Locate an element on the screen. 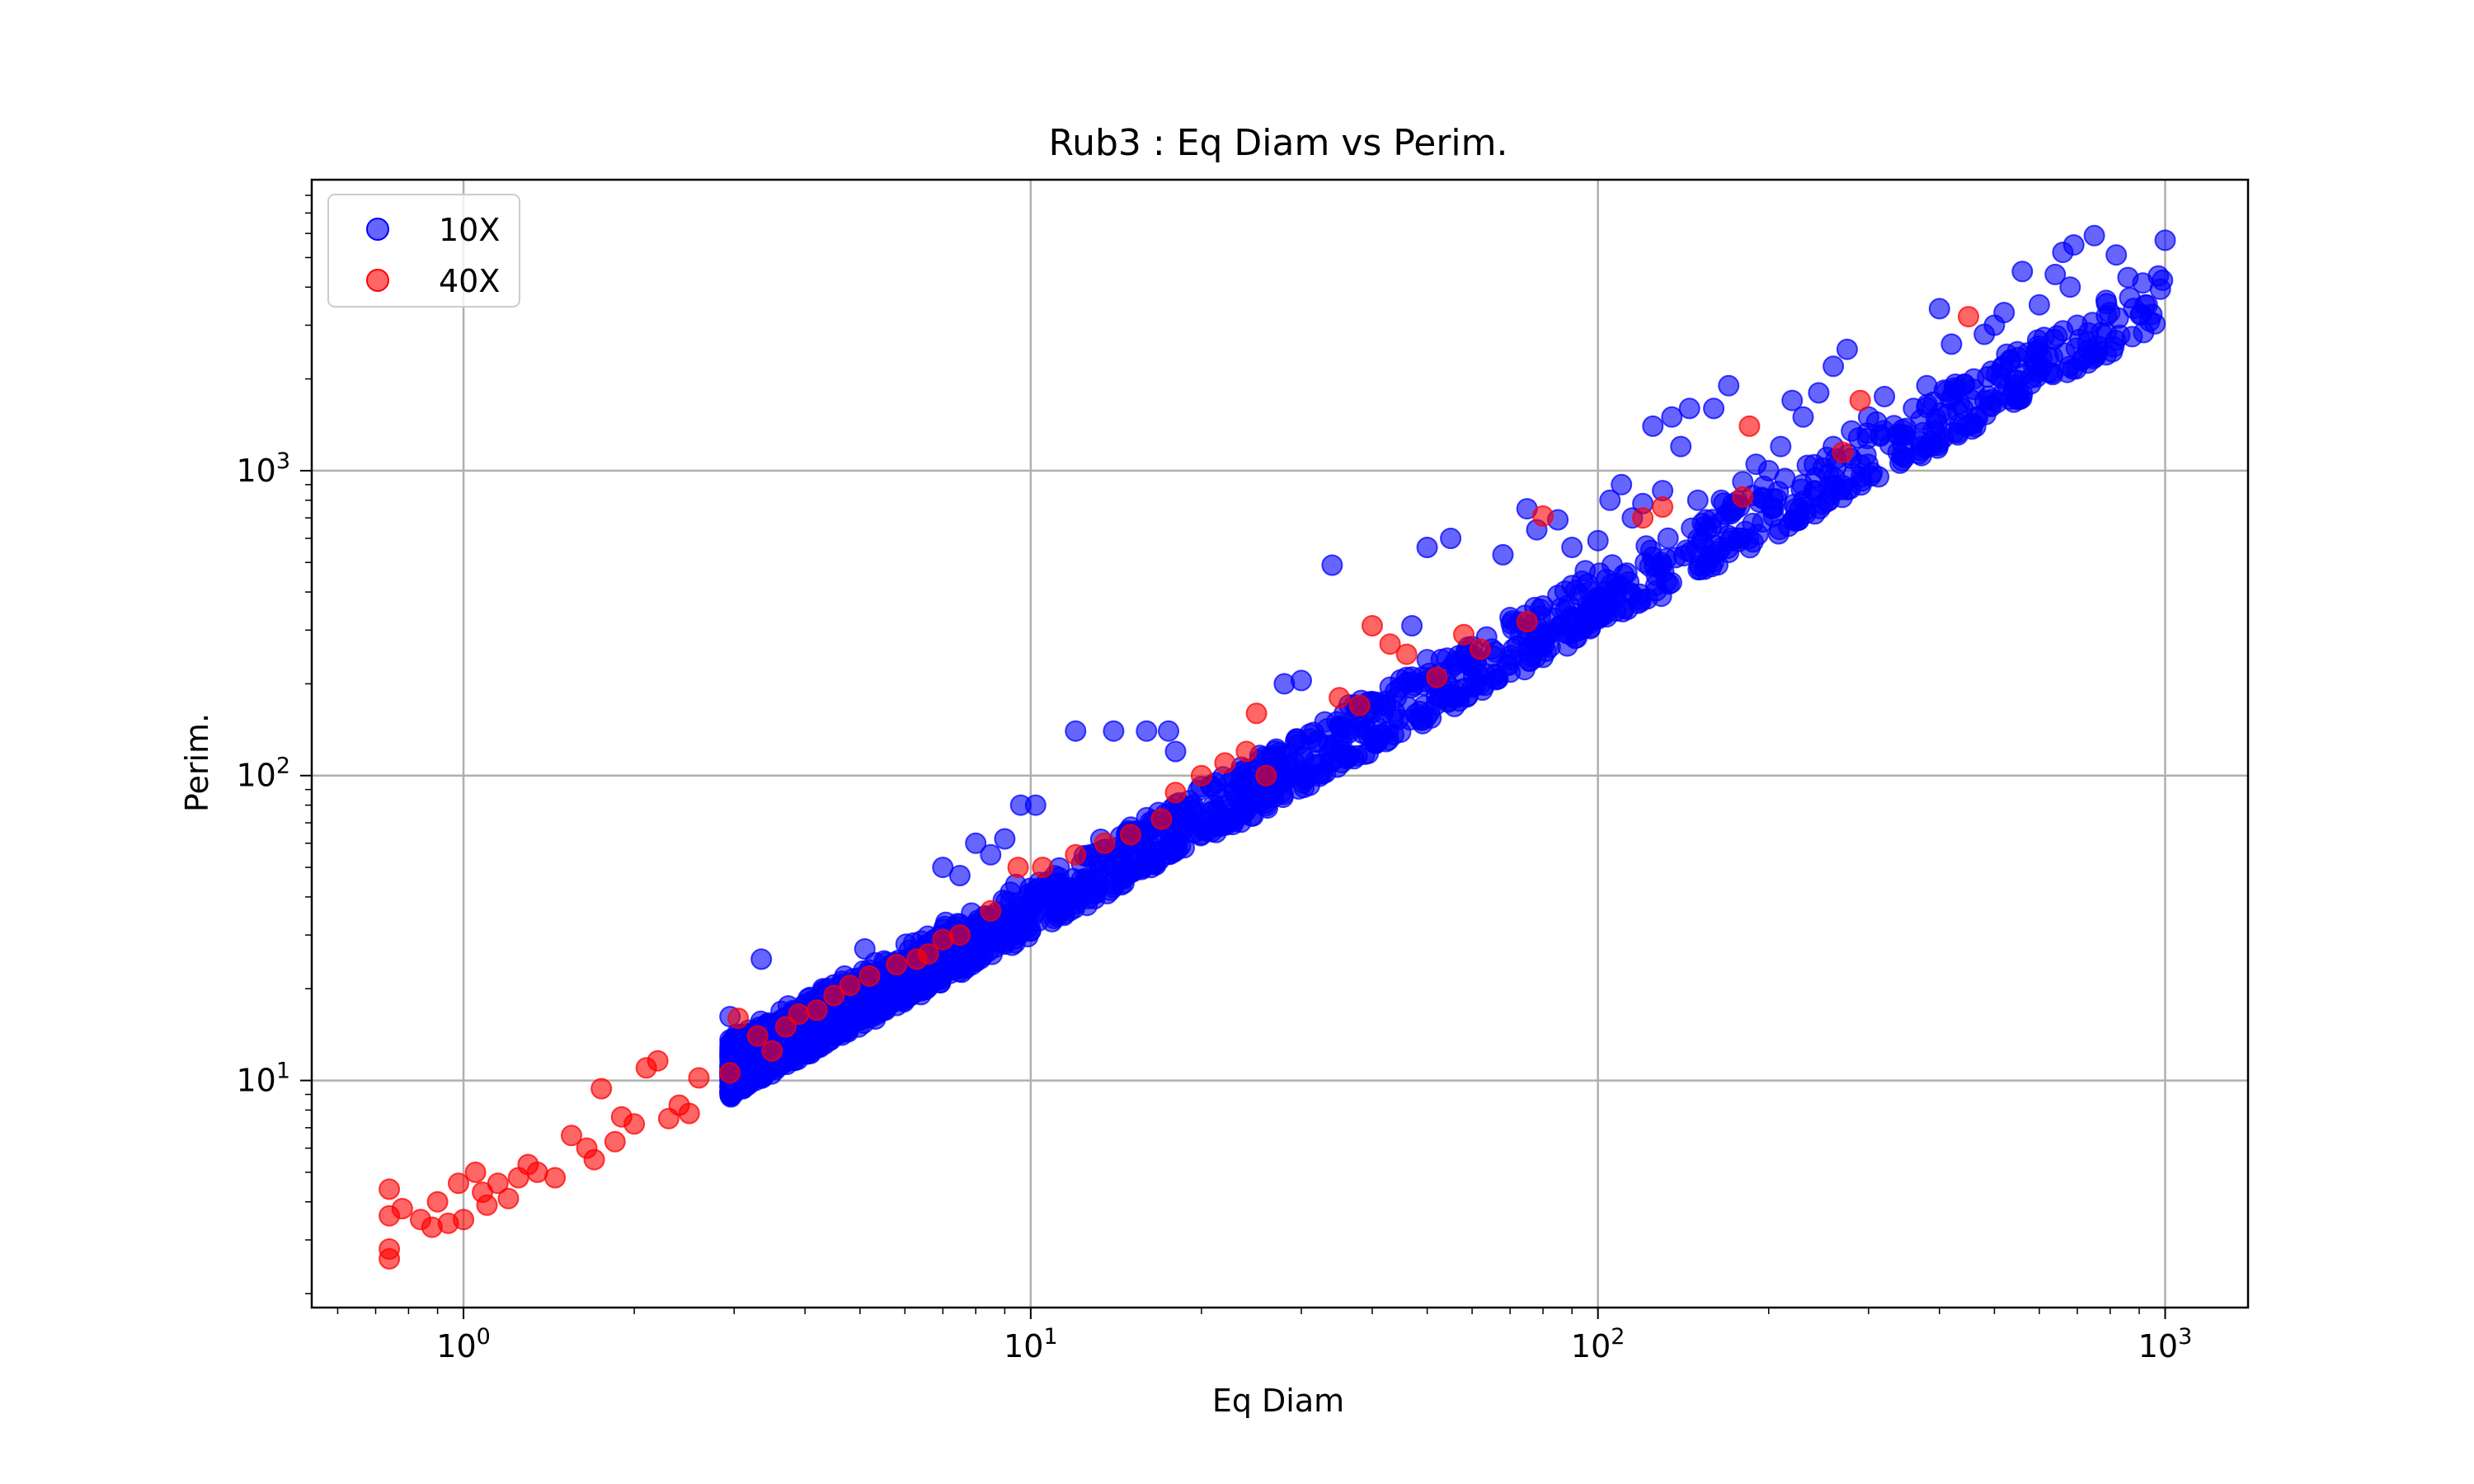 Image resolution: width=2474 pixels, height=1484 pixels. legend-label: 40X is located at coordinates (469, 281).